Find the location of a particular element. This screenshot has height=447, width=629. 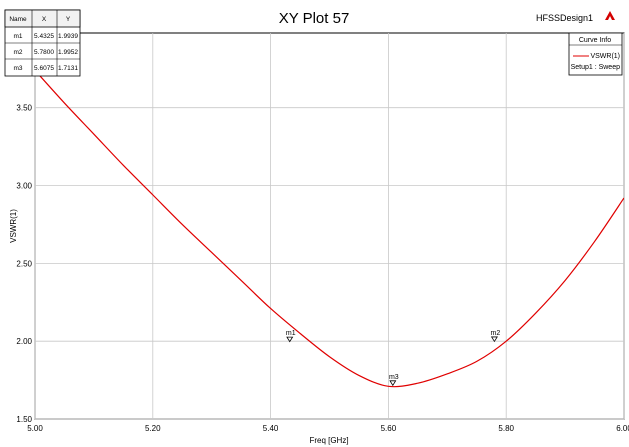

marker-m3-triangle is located at coordinates (393, 383).